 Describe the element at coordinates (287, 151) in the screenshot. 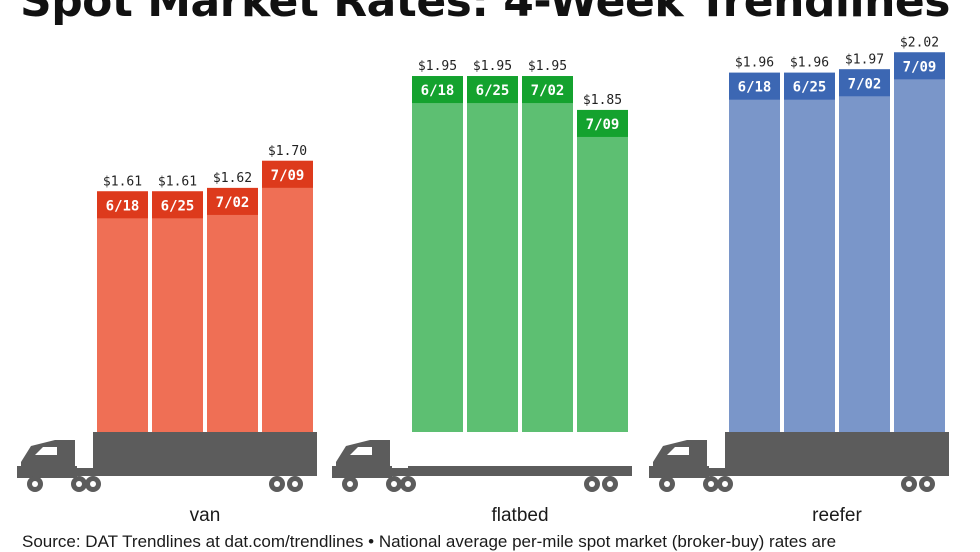

I see `value-label: $1.70` at that location.